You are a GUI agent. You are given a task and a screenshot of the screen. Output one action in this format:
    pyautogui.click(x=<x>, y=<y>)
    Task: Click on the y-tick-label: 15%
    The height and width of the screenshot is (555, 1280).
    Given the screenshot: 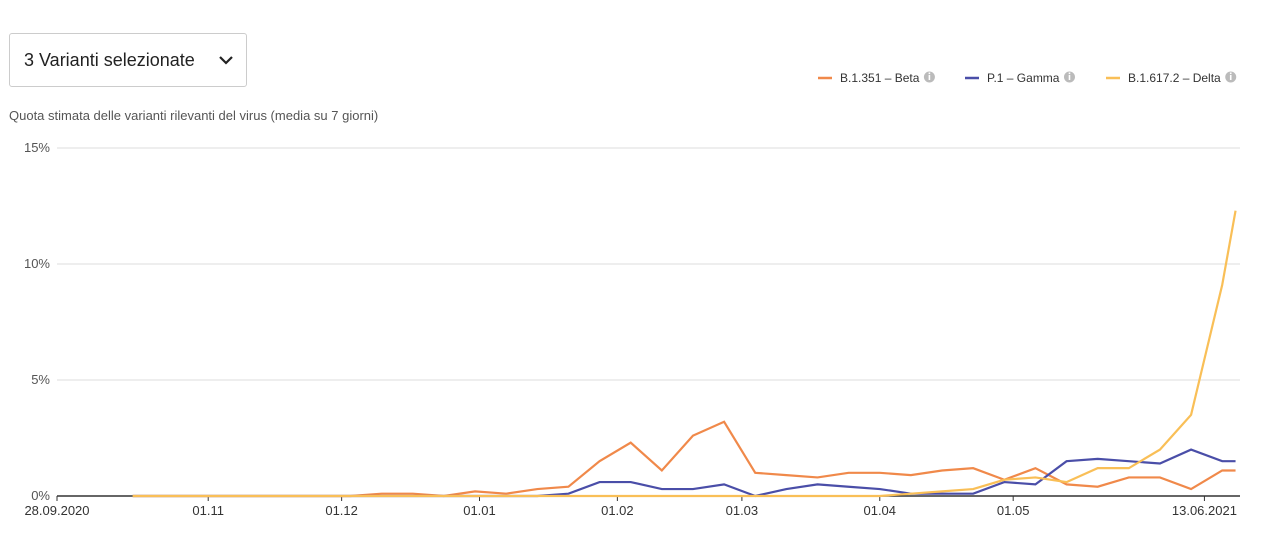 What is the action you would take?
    pyautogui.click(x=37, y=147)
    